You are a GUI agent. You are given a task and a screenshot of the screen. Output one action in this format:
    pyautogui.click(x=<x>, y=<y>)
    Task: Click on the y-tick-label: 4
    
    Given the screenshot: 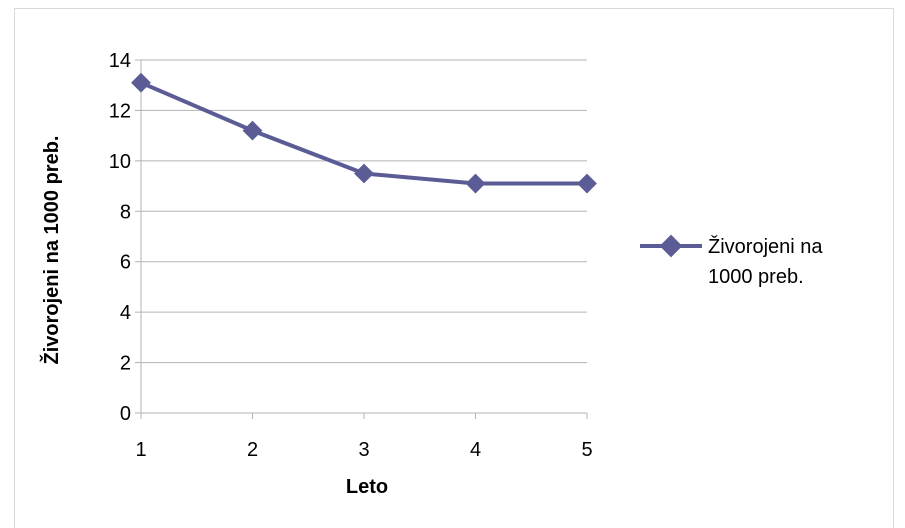 What is the action you would take?
    pyautogui.click(x=125, y=313)
    